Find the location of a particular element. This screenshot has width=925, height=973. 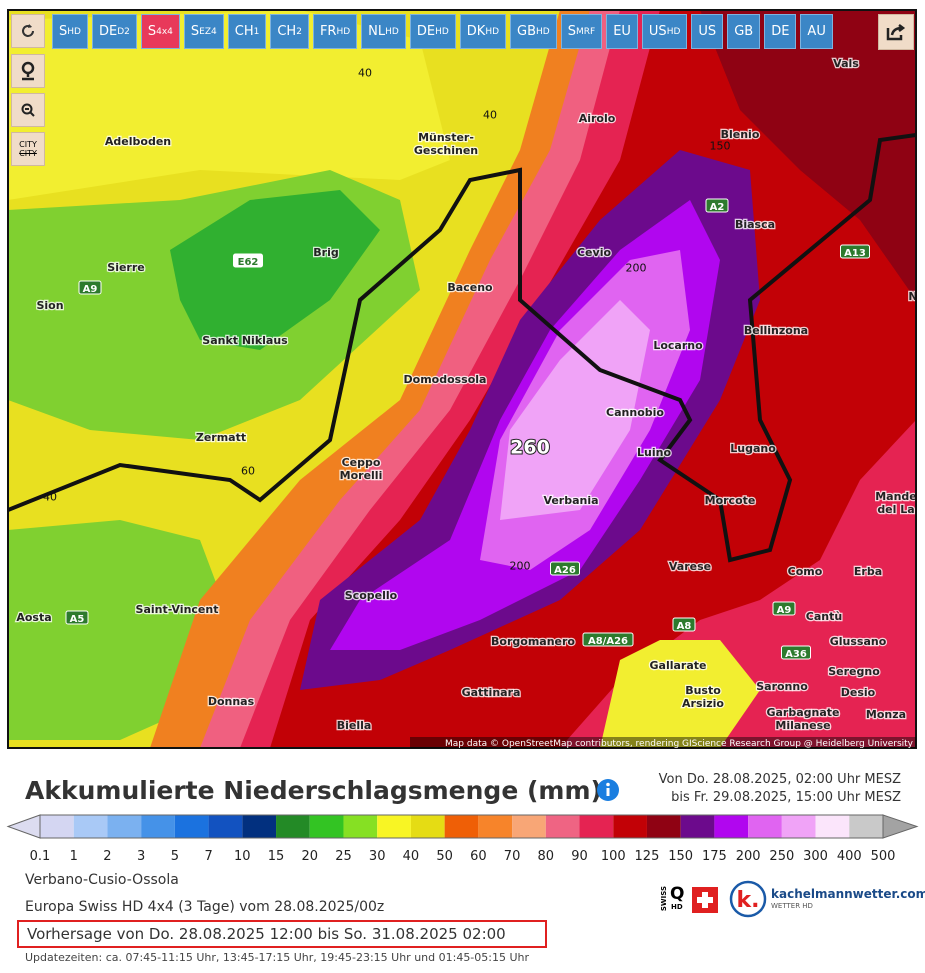

place-label: Brig is located at coordinates (325, 252).